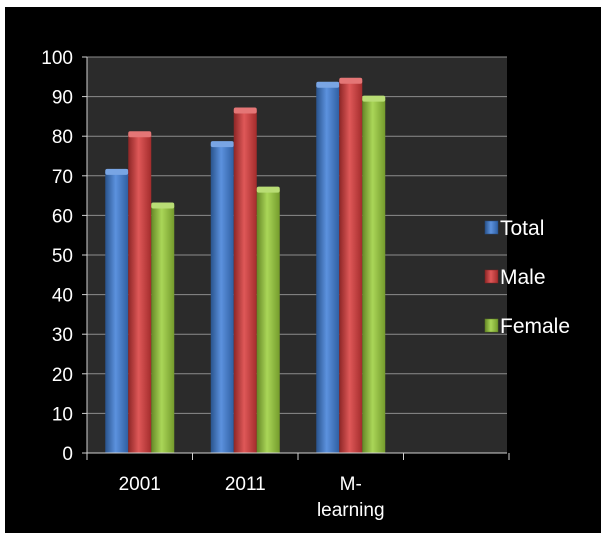  Describe the element at coordinates (62, 256) in the screenshot. I see `y-tick-label: 50` at that location.